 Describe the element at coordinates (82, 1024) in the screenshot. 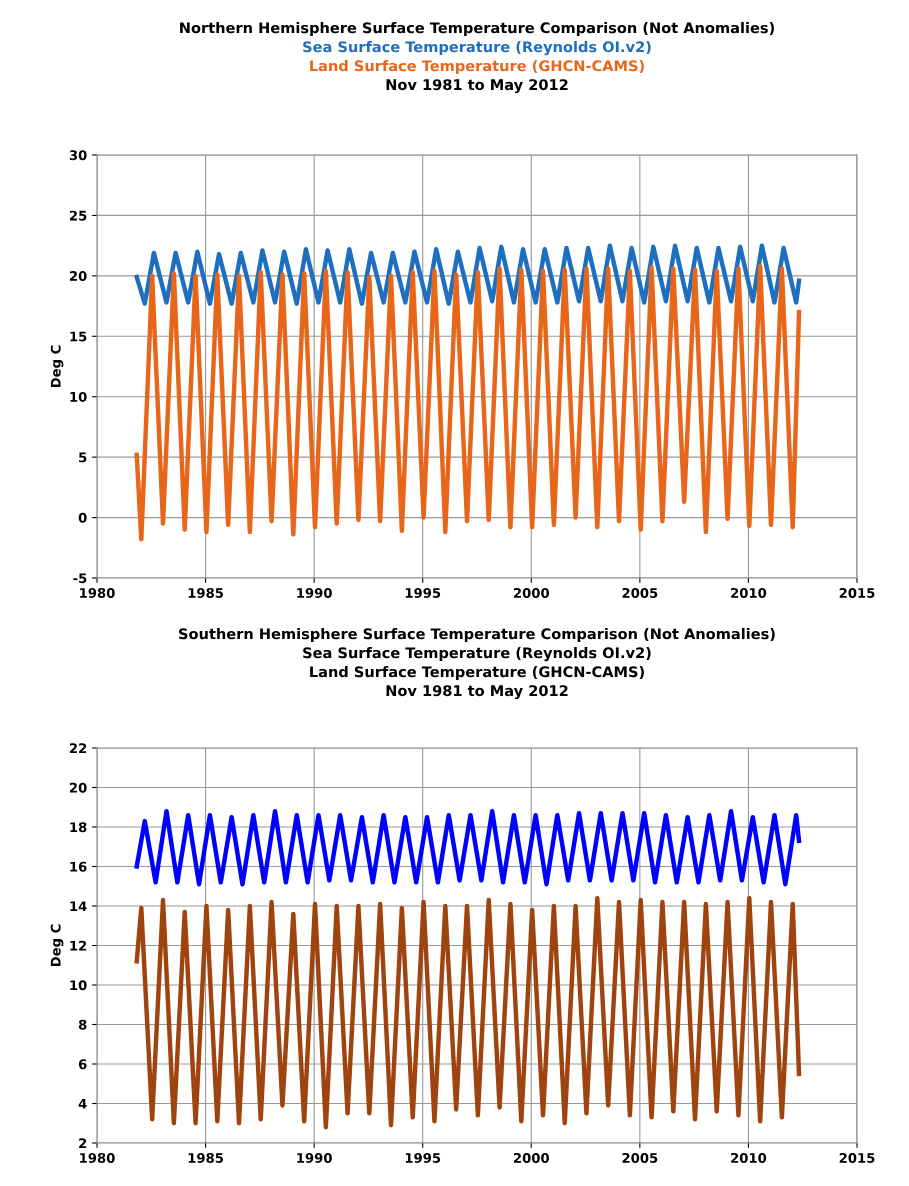

I see `y-tick-label: 8` at that location.